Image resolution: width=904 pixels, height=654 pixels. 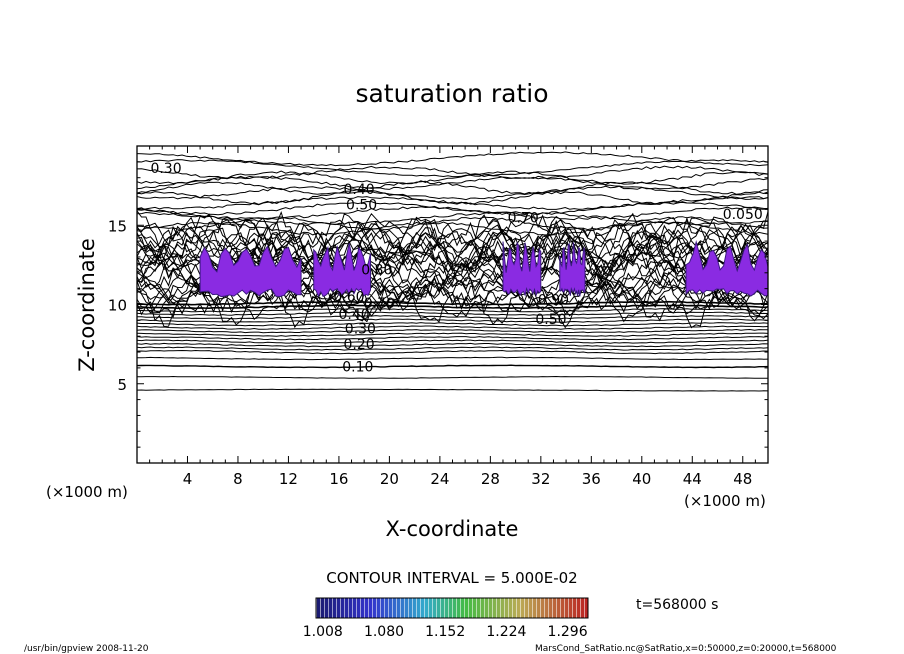 What do you see at coordinates (641, 479) in the screenshot?
I see `x-tick-label: 40` at bounding box center [641, 479].